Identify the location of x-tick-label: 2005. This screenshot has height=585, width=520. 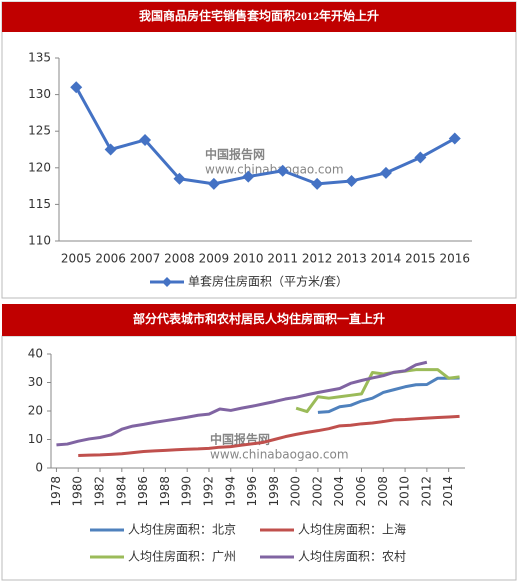
(76, 259).